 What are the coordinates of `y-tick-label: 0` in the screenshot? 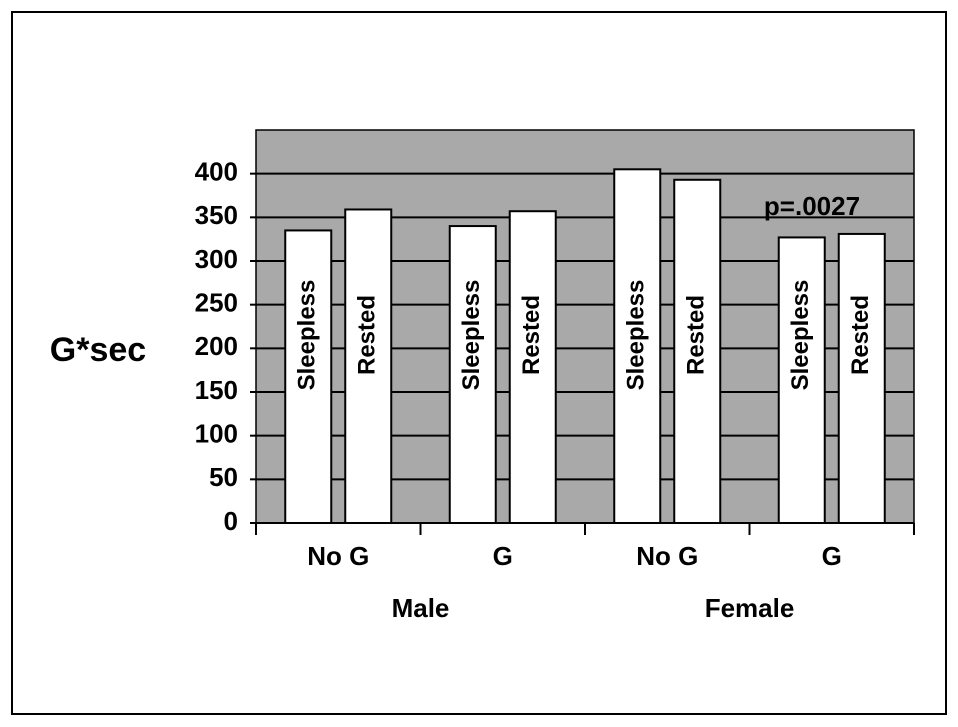 It's located at (231, 521).